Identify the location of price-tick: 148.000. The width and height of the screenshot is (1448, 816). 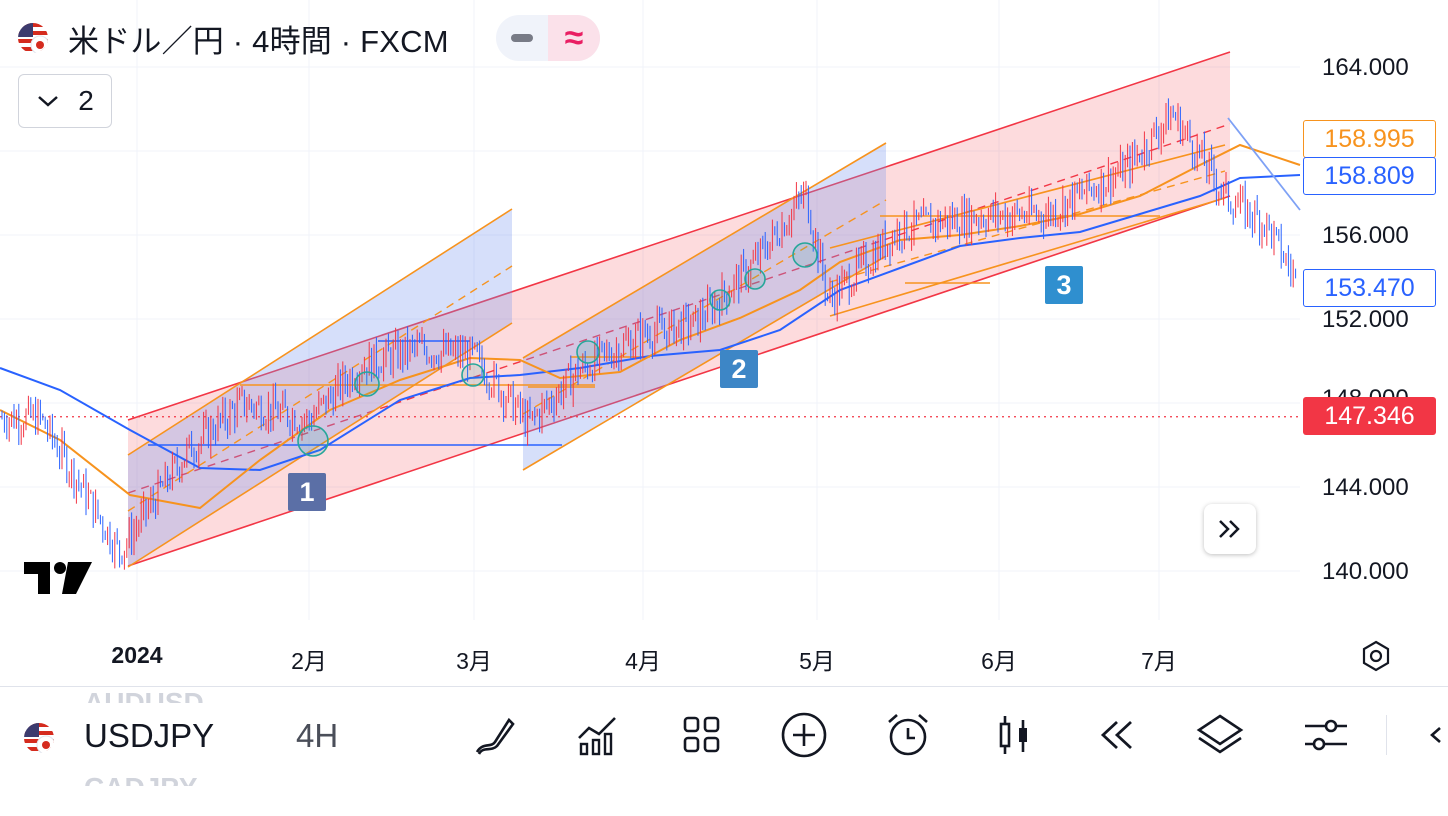
(1365, 392).